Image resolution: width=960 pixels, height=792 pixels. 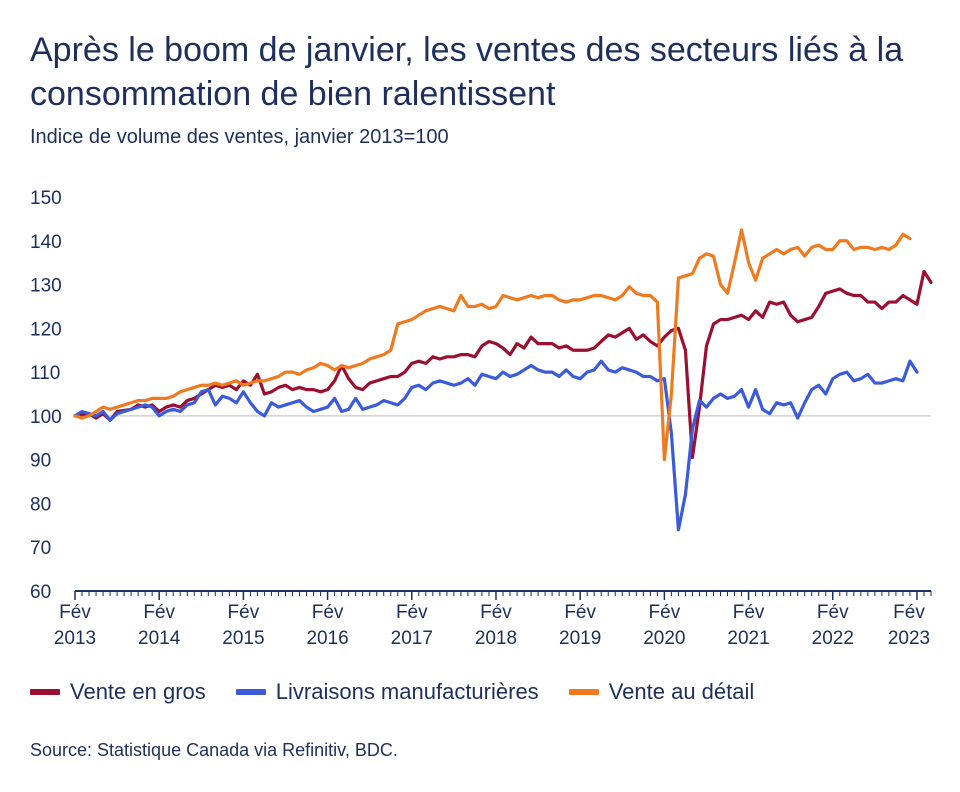 I want to click on y-tick-label: 60, so click(x=40, y=592).